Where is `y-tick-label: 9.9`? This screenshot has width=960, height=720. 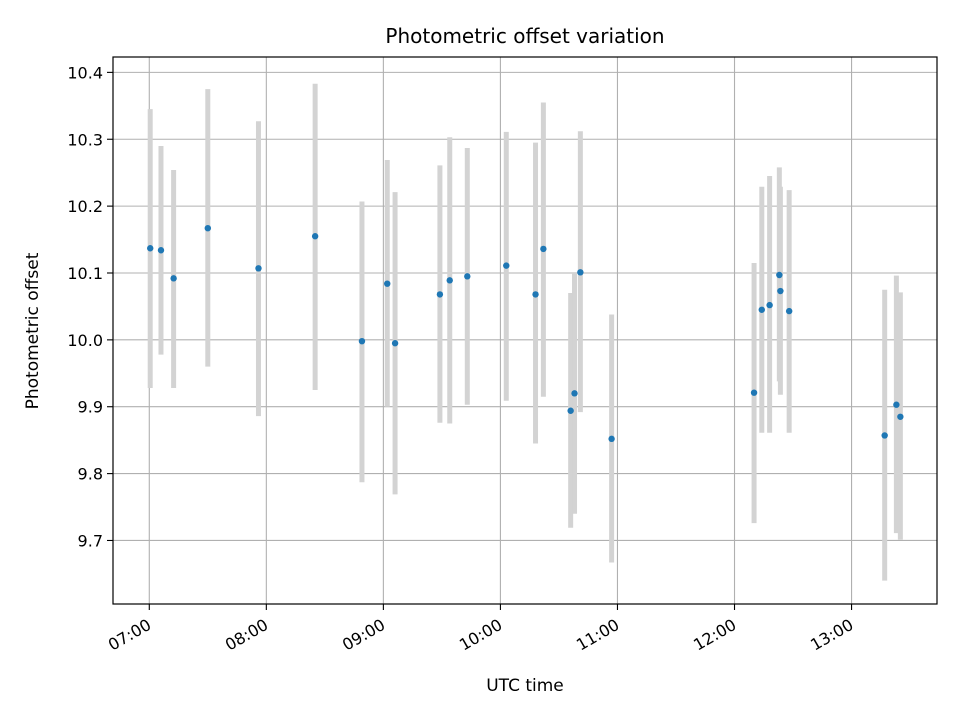
y-tick-label: 9.9 is located at coordinates (90, 407).